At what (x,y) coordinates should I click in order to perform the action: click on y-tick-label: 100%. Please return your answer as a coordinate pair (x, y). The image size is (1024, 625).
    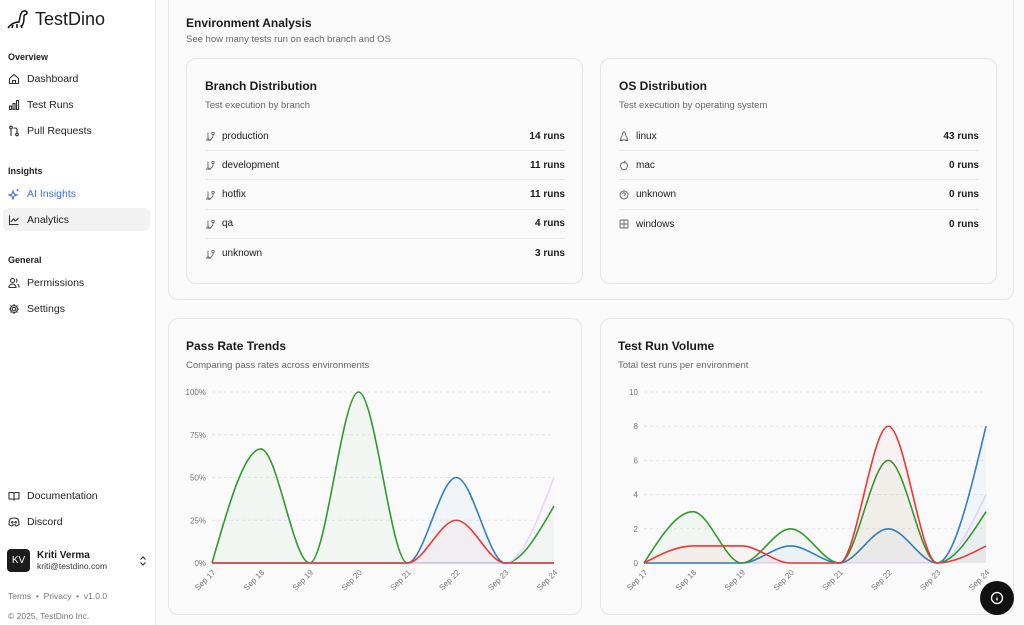
    Looking at the image, I should click on (196, 392).